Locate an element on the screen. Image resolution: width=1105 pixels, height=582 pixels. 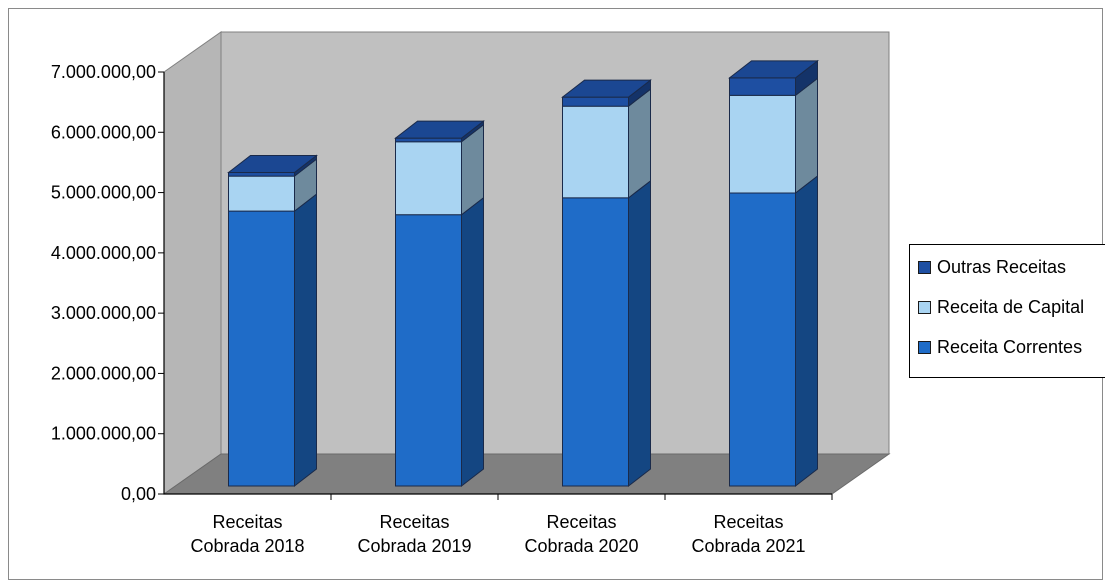
y-tick-label: 5.000.000,00 is located at coordinates (103, 193).